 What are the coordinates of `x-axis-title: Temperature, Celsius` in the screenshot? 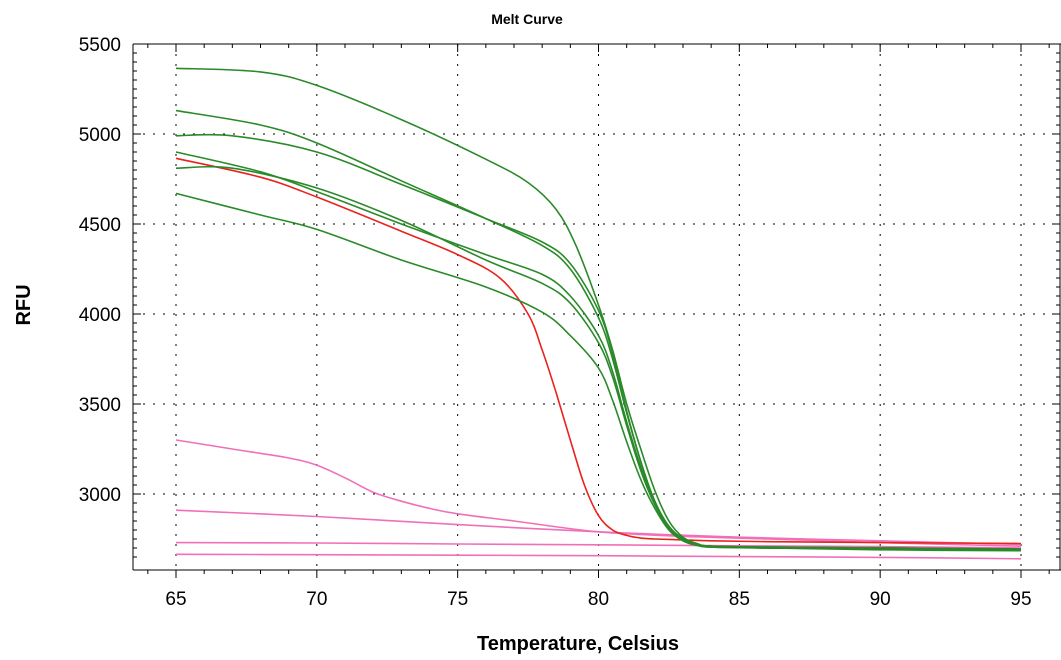 It's located at (578, 644).